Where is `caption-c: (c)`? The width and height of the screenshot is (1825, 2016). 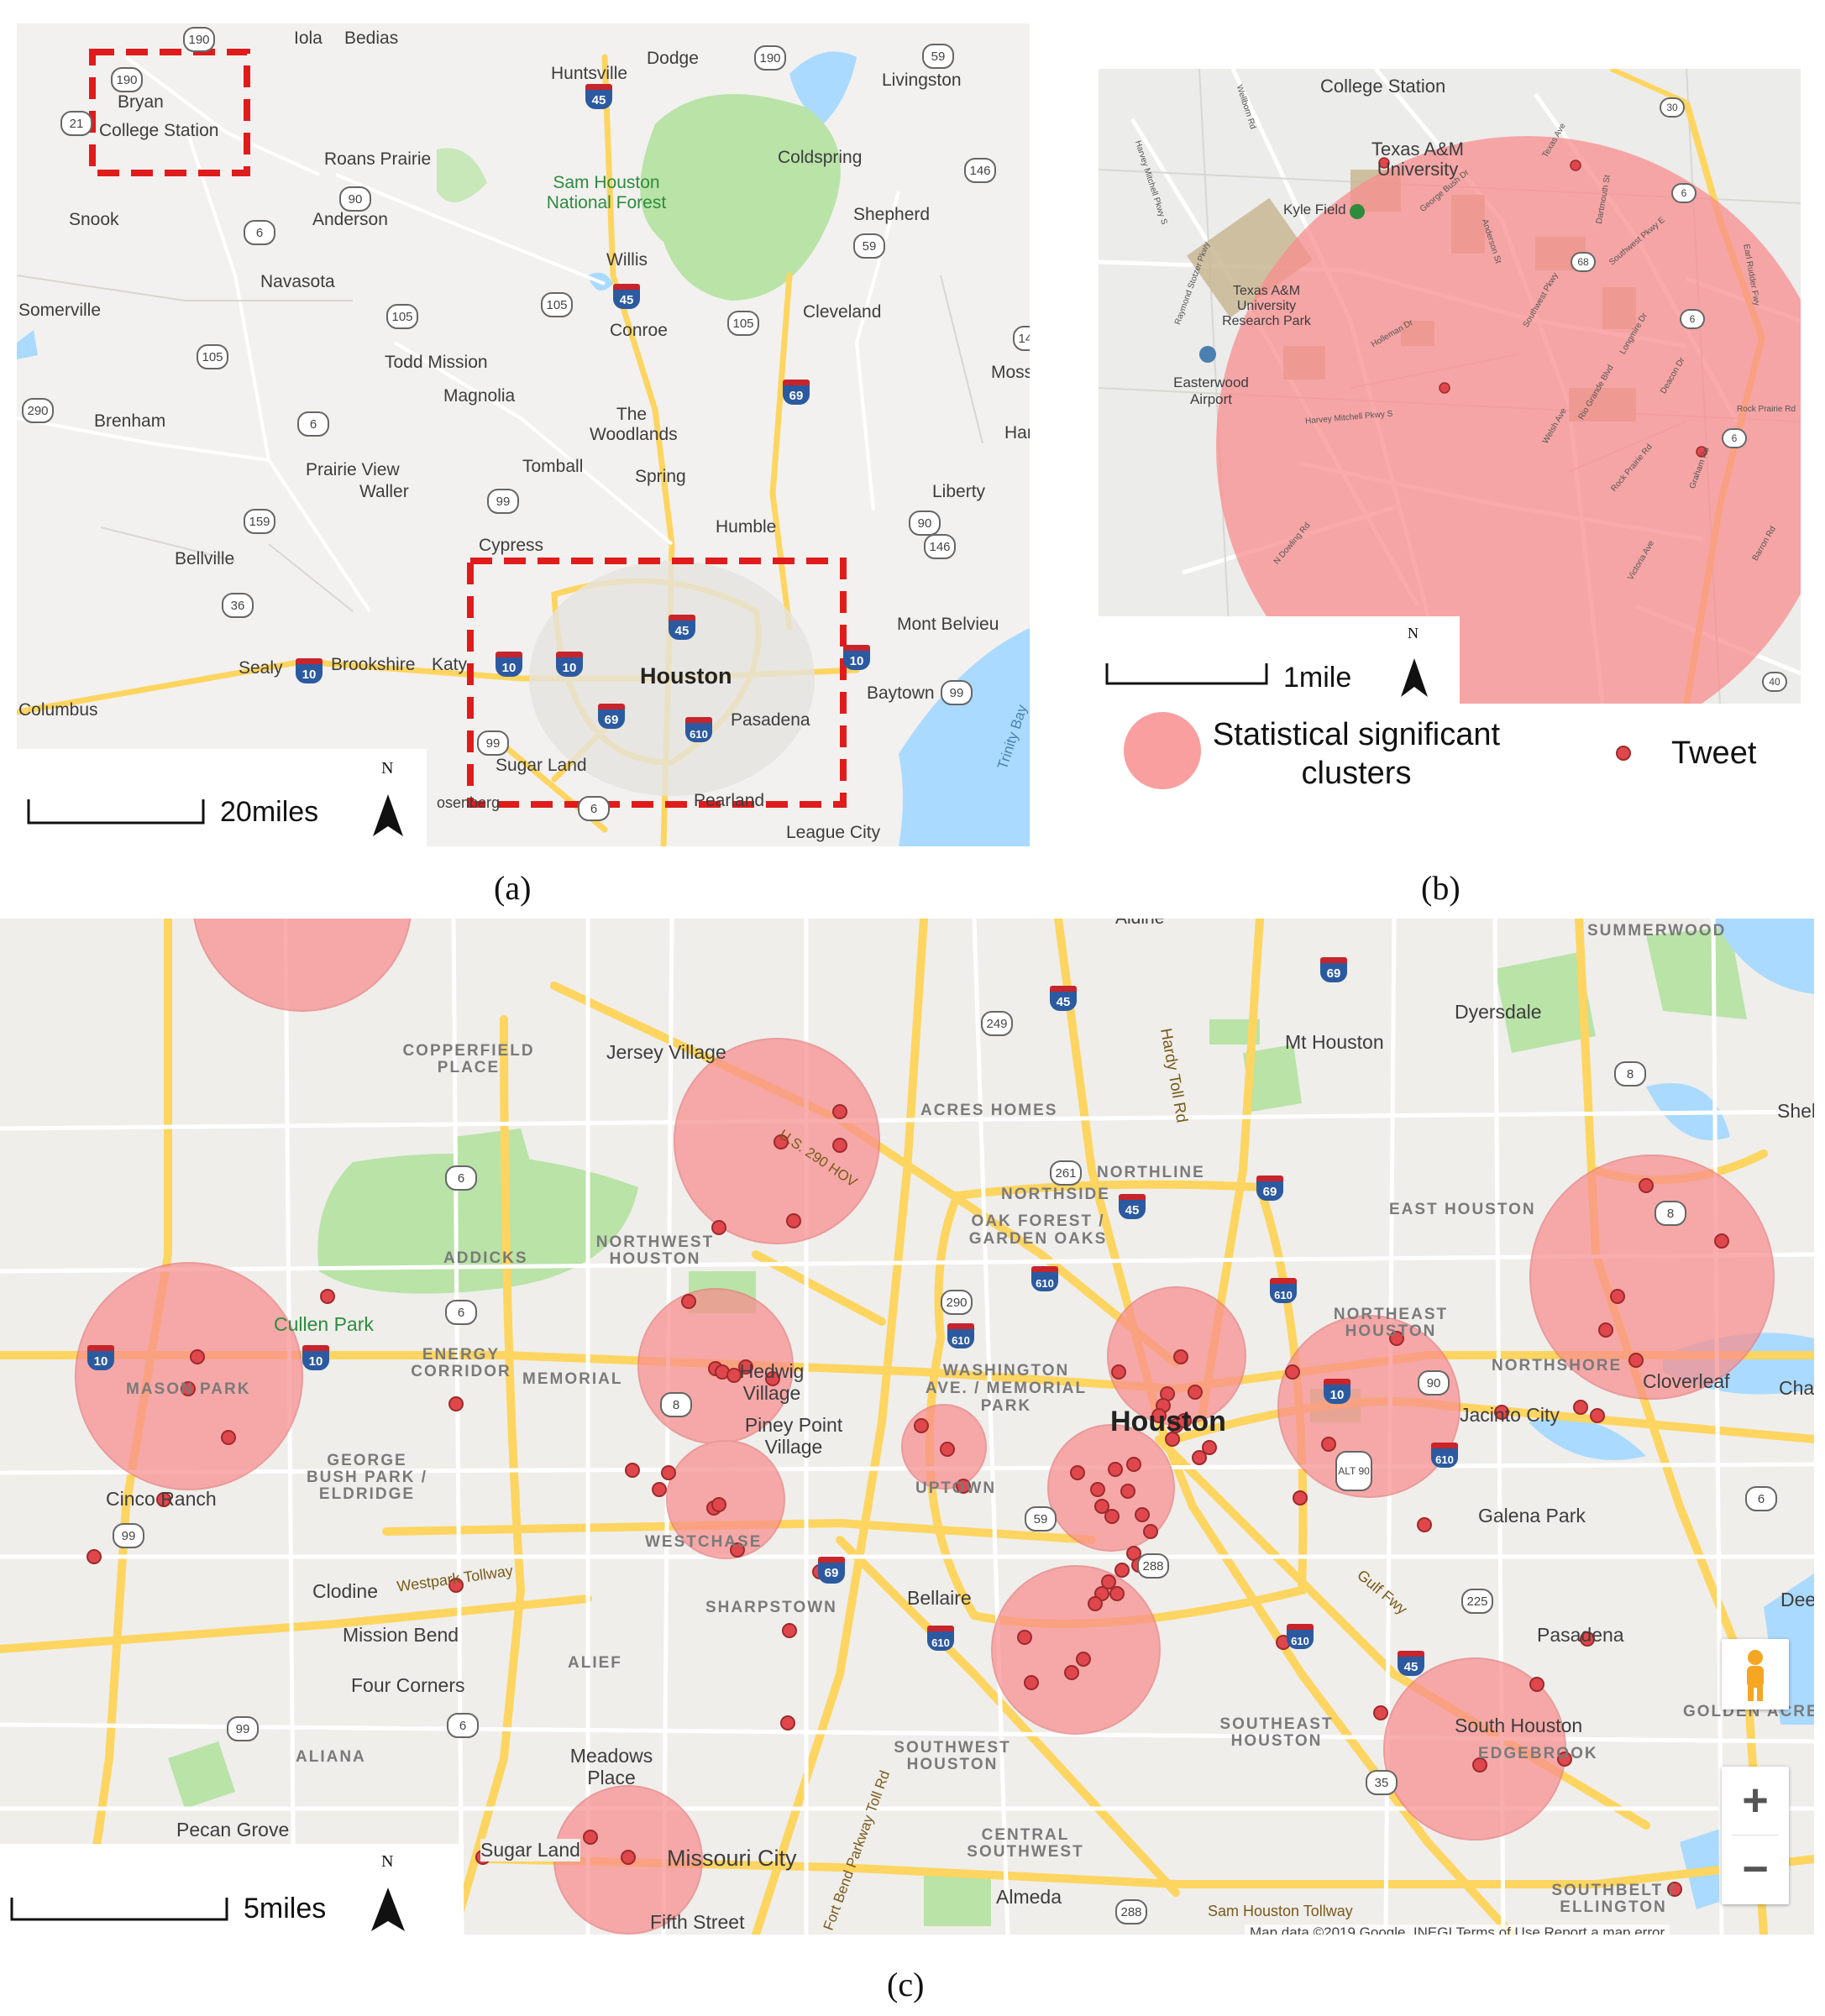 caption-c: (c) is located at coordinates (906, 1984).